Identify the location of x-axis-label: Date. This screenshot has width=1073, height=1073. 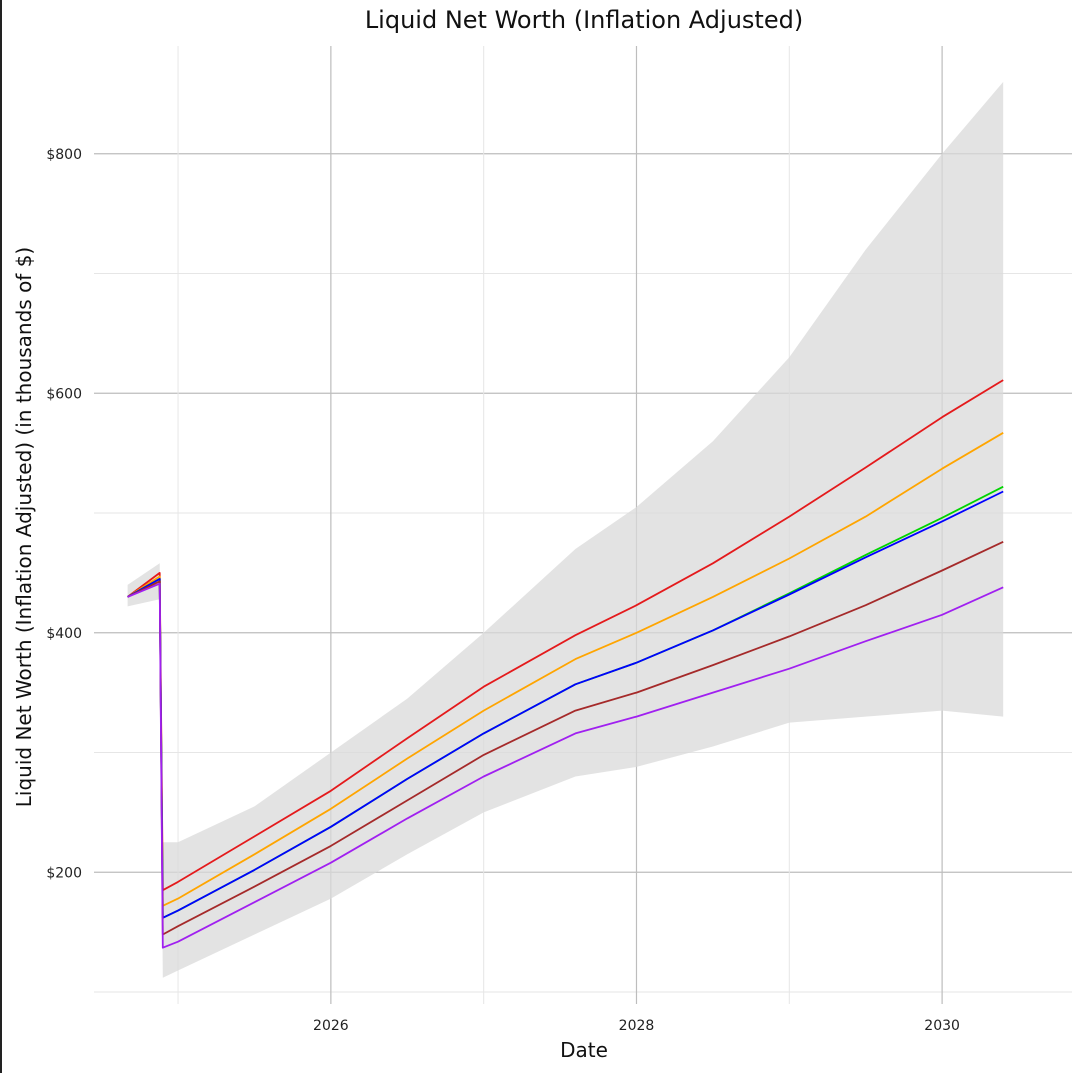
(584, 1050).